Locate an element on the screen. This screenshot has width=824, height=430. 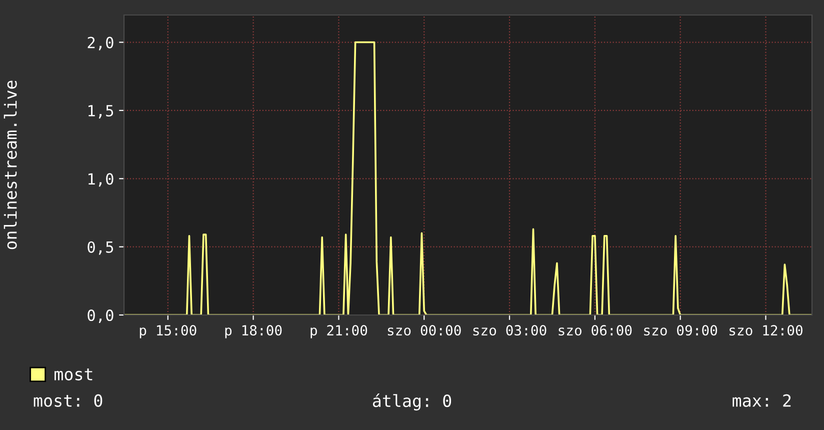
y-tick-label: 0,0 is located at coordinates (101, 316).